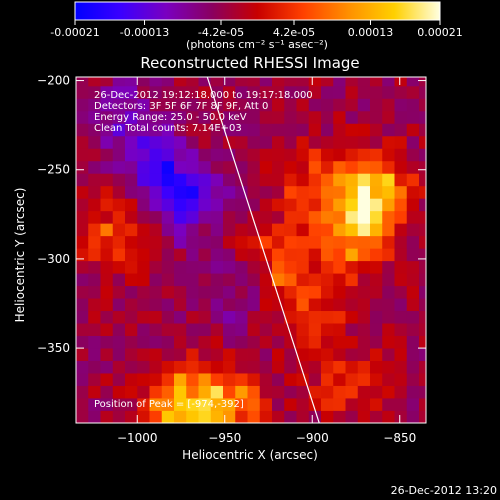 The width and height of the screenshot is (500, 500). Describe the element at coordinates (53, 81) in the screenshot. I see `y-tick-label: −200` at that location.